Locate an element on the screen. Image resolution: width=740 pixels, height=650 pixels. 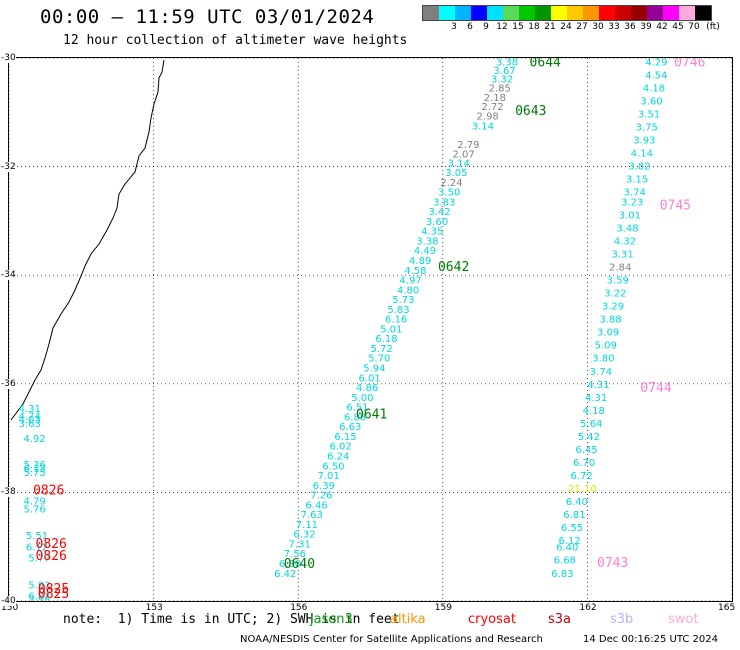
legend-label: 70 is located at coordinates (694, 27).